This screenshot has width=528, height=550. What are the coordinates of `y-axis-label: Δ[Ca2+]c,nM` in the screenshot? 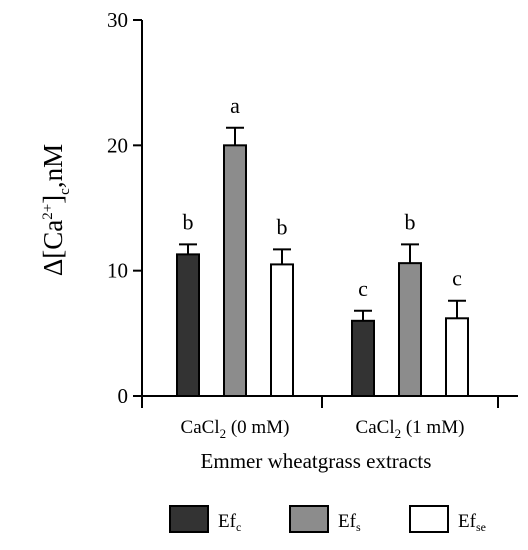 It's located at (55, 210).